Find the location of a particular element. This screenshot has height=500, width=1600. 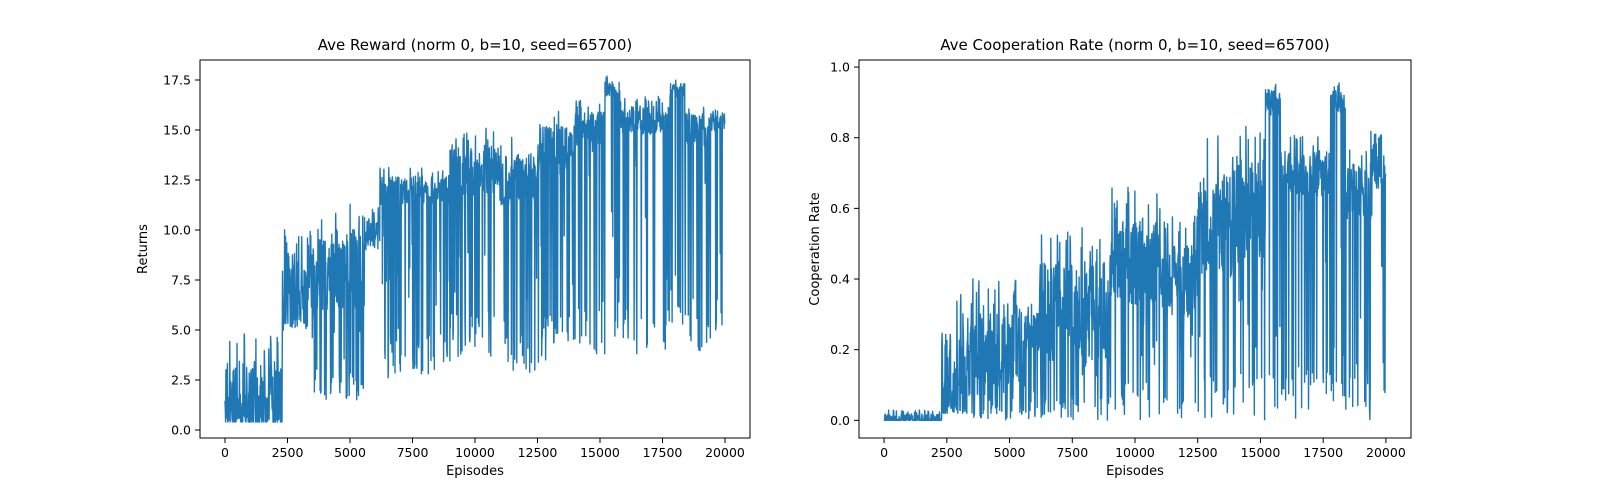

y-tick-label: 17.5 is located at coordinates (177, 80).